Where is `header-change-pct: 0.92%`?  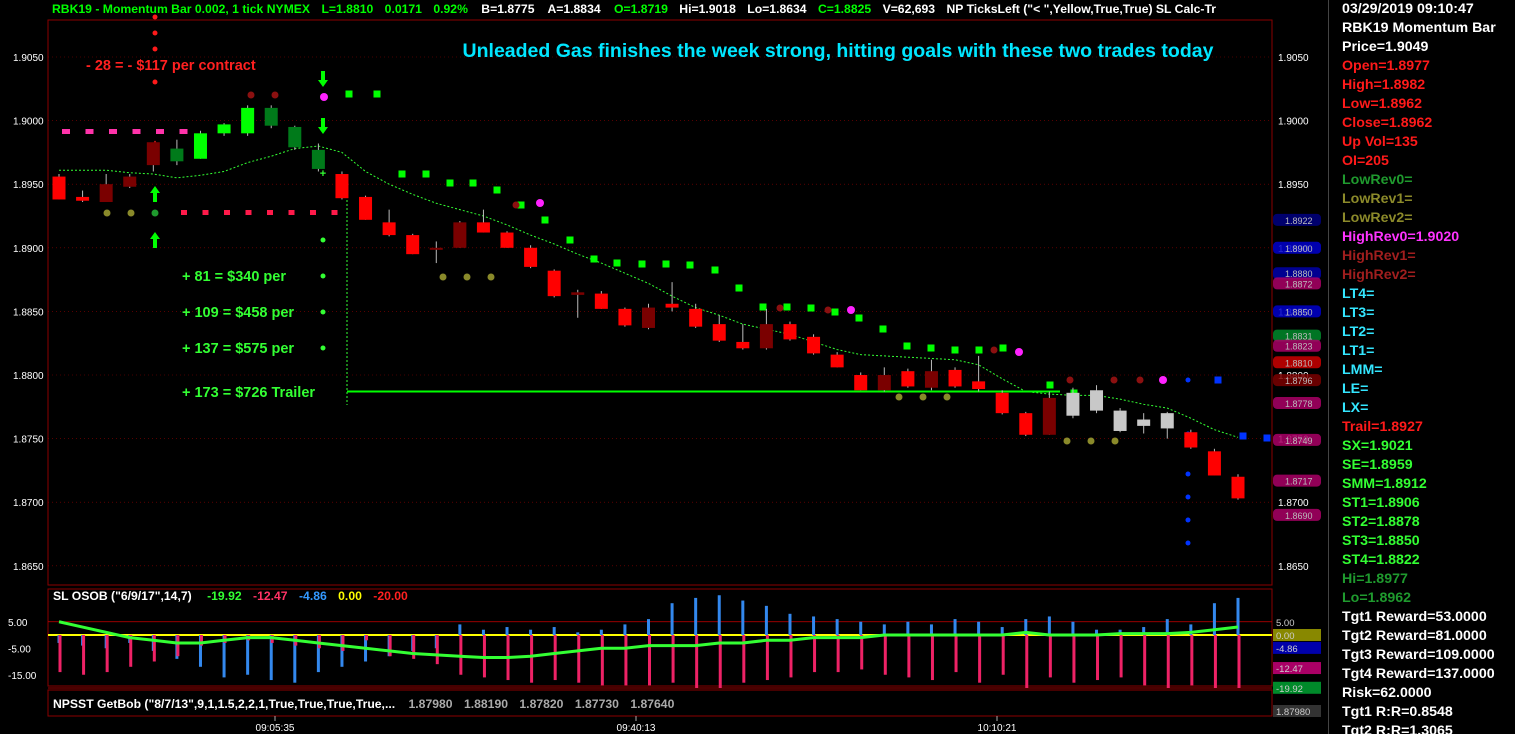 header-change-pct: 0.92% is located at coordinates (450, 9).